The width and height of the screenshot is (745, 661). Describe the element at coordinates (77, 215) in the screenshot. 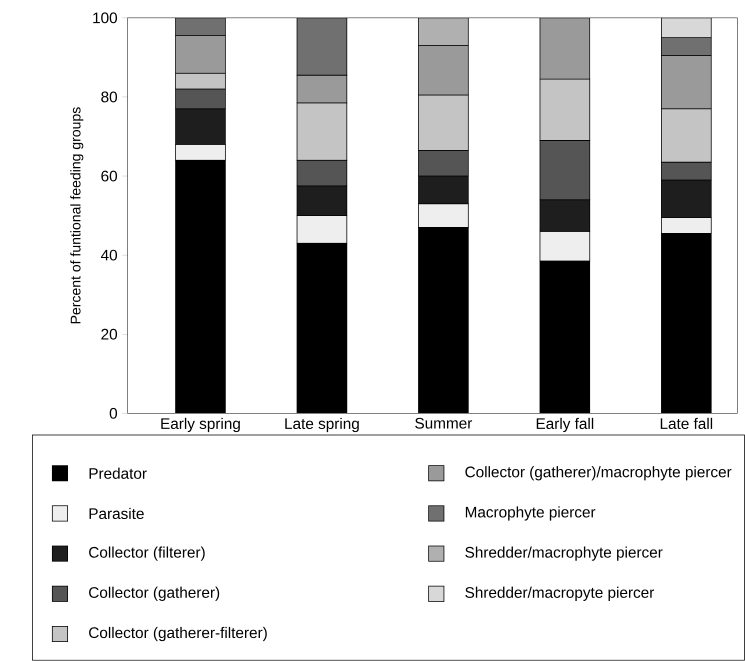

I see `y-axis-title: Percent of funtional feeding groups` at that location.